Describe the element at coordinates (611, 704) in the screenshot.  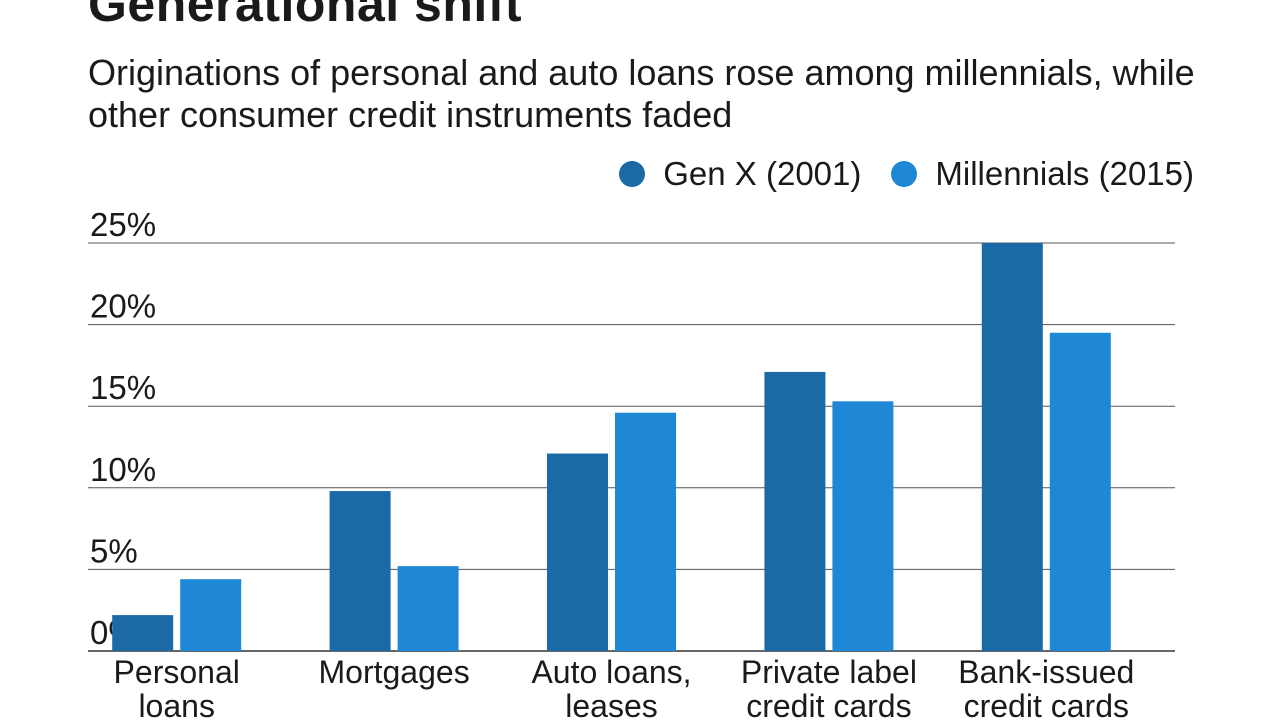
I see `x-tick-label-line: leases` at that location.